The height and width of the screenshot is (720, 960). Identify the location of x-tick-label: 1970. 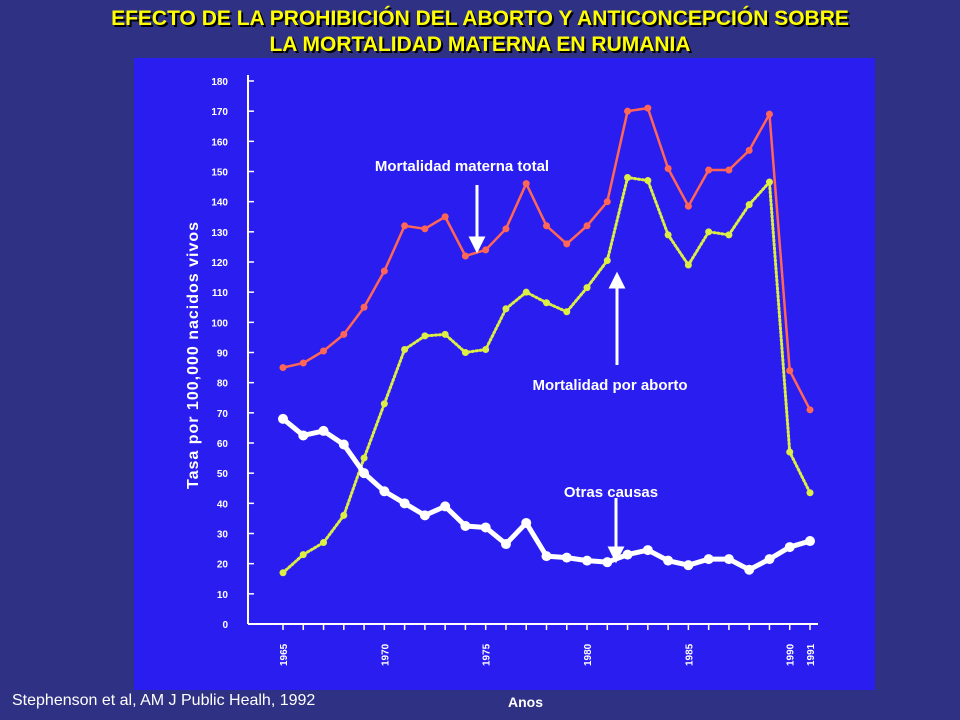
(385, 654).